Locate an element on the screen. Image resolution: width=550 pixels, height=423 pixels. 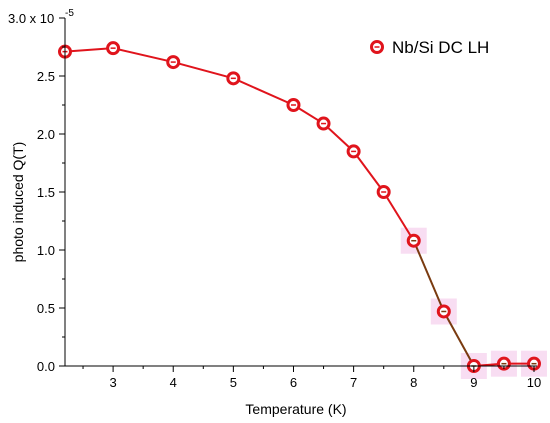
y-tick-label: 0.0 is located at coordinates (46, 366).